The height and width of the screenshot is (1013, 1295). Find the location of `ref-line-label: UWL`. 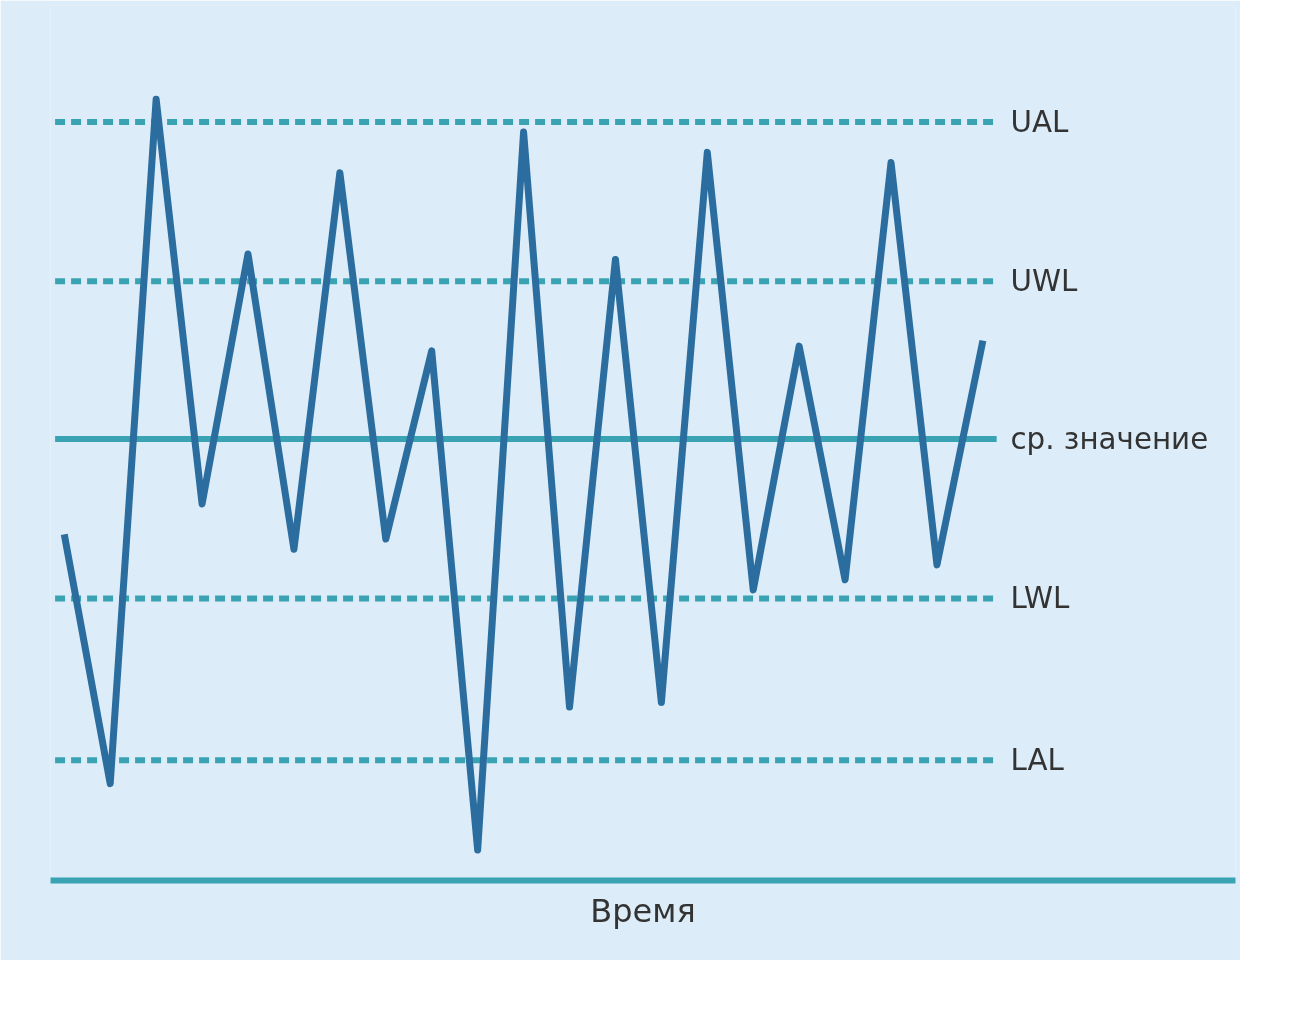

ref-line-label: UWL is located at coordinates (1044, 281).